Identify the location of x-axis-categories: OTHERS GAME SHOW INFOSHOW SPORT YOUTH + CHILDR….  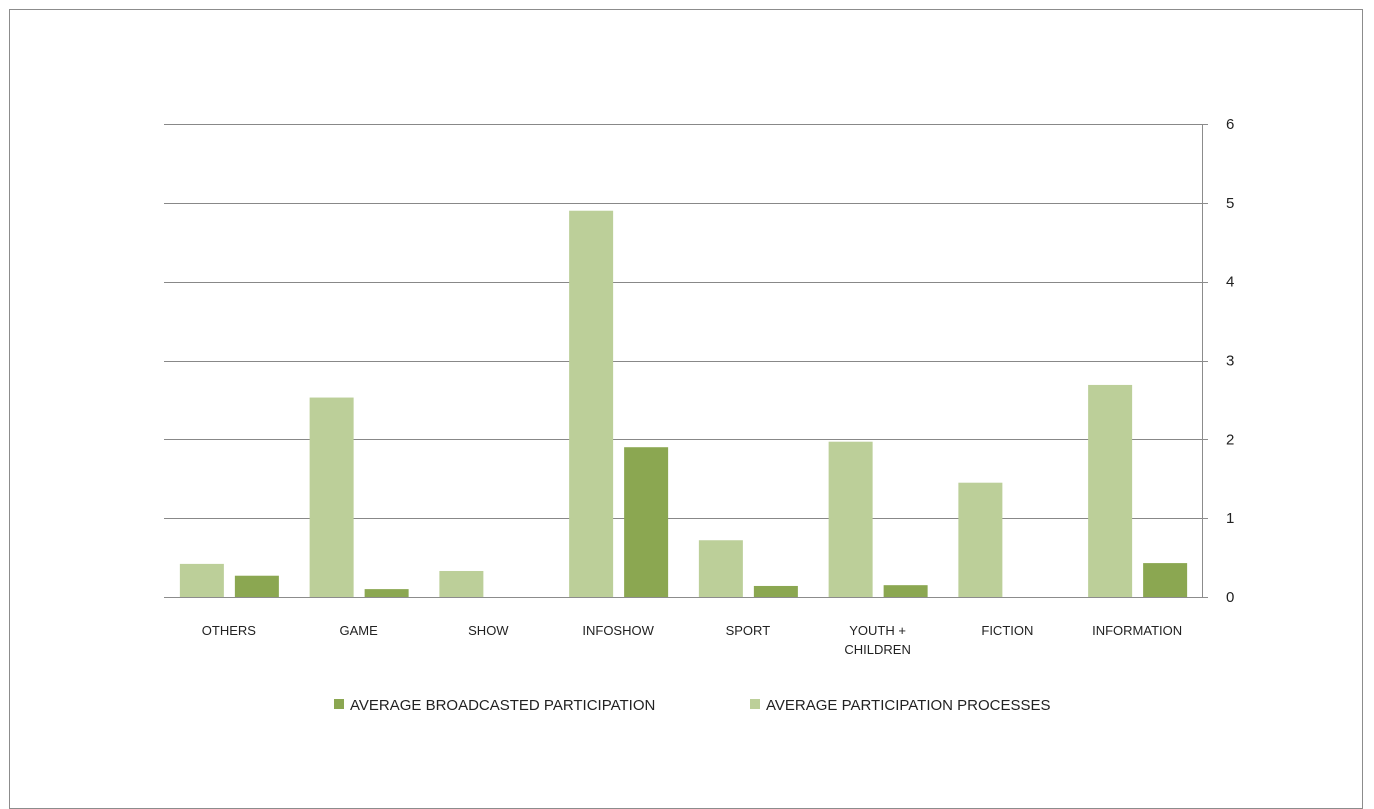
(692, 640).